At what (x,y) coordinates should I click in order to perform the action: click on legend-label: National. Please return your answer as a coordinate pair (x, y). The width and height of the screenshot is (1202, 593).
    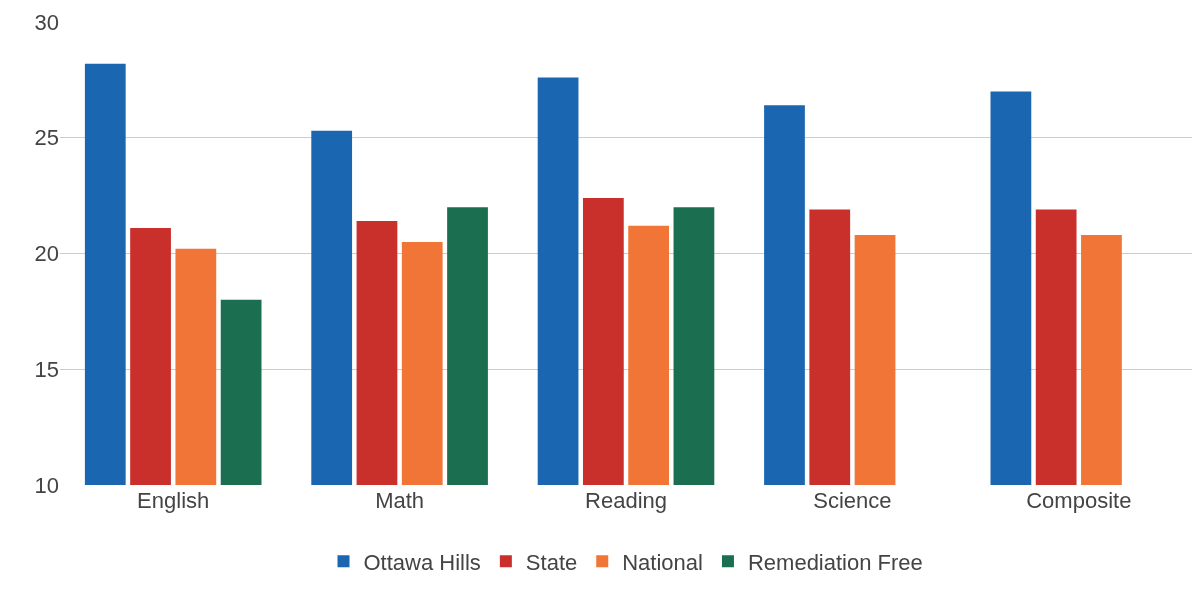
    Looking at the image, I should click on (662, 562).